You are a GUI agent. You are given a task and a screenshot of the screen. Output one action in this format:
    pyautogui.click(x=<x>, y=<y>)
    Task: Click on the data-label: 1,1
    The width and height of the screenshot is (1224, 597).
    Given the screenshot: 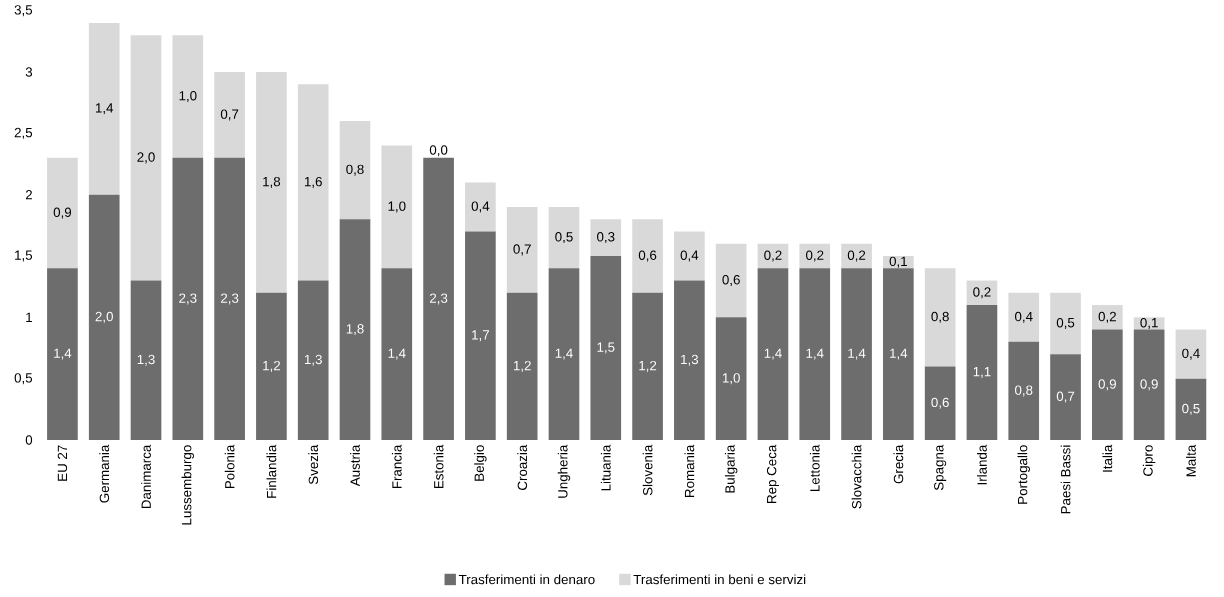 What is the action you would take?
    pyautogui.click(x=982, y=372)
    